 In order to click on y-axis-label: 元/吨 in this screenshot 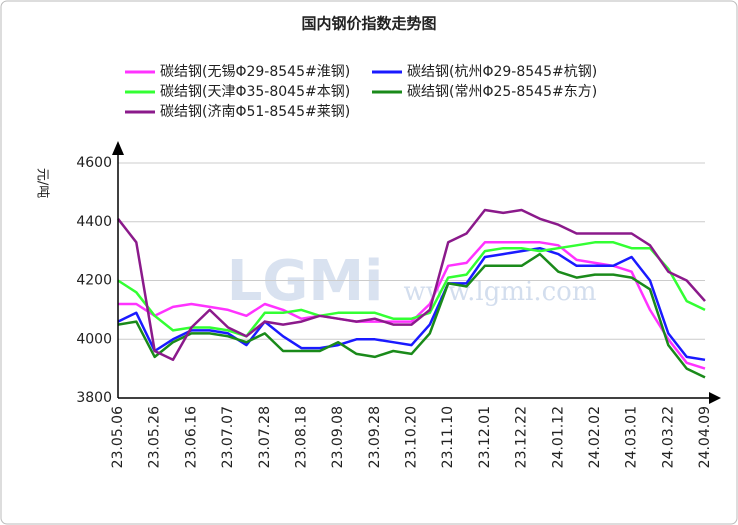, I will do `click(42, 183)`.